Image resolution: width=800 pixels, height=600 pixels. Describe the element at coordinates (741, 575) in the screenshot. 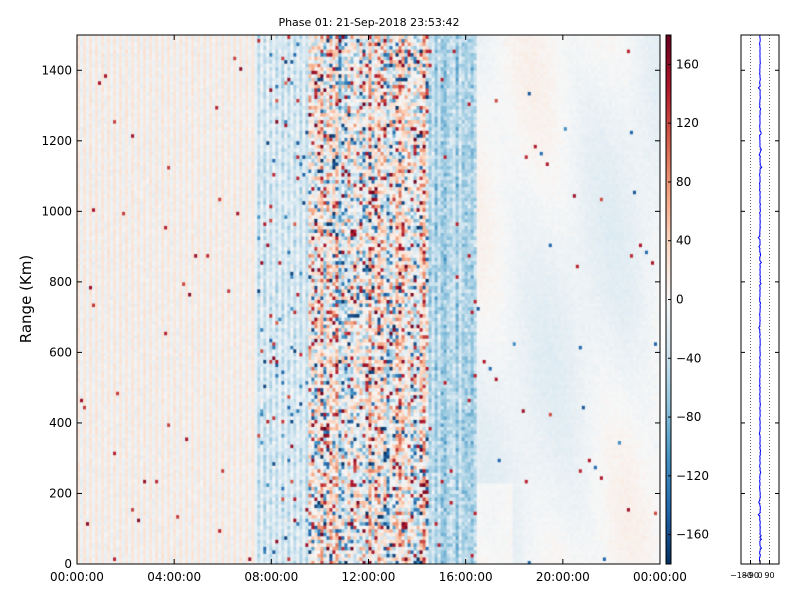

I see `profile-x-tick-label: −180` at that location.